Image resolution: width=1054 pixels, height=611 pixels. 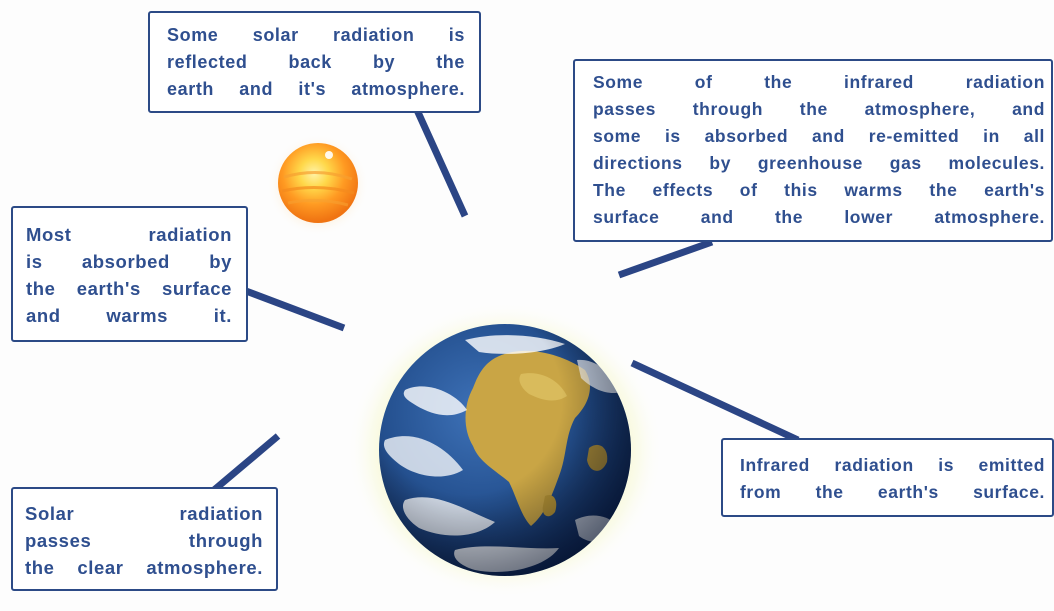 I want to click on callout-line: from the earth's surface., so click(x=892, y=492).